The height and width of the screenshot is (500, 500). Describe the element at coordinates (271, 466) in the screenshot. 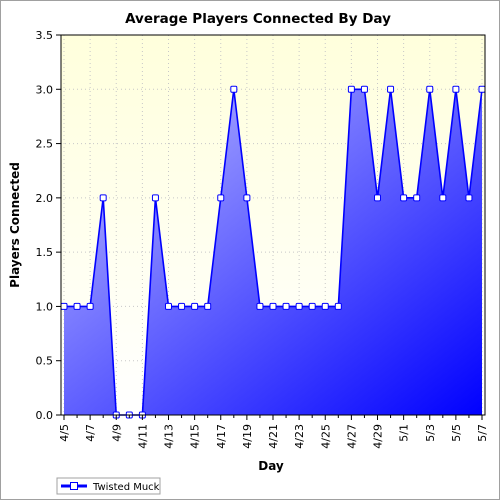

I see `x-axis-title: Day` at that location.